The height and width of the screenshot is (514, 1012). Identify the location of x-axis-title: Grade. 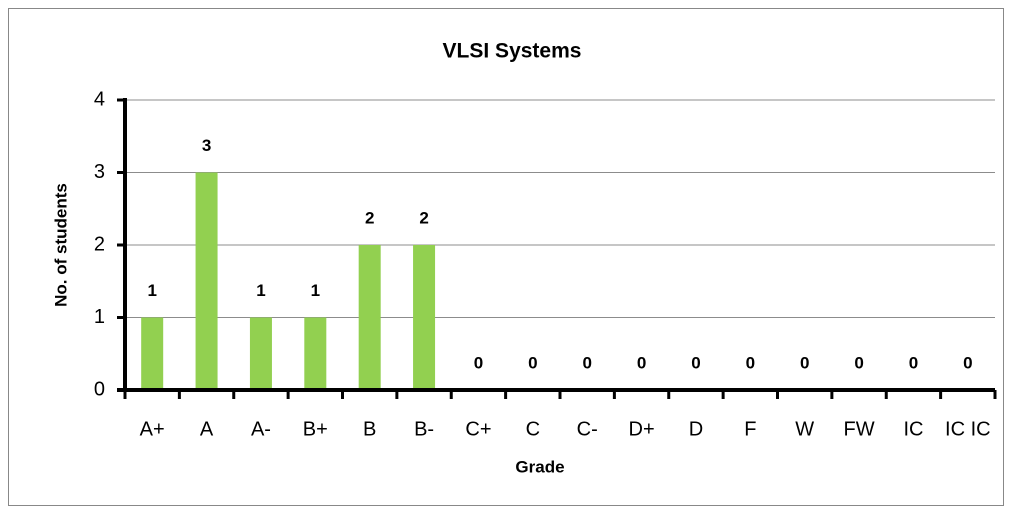
(539, 466).